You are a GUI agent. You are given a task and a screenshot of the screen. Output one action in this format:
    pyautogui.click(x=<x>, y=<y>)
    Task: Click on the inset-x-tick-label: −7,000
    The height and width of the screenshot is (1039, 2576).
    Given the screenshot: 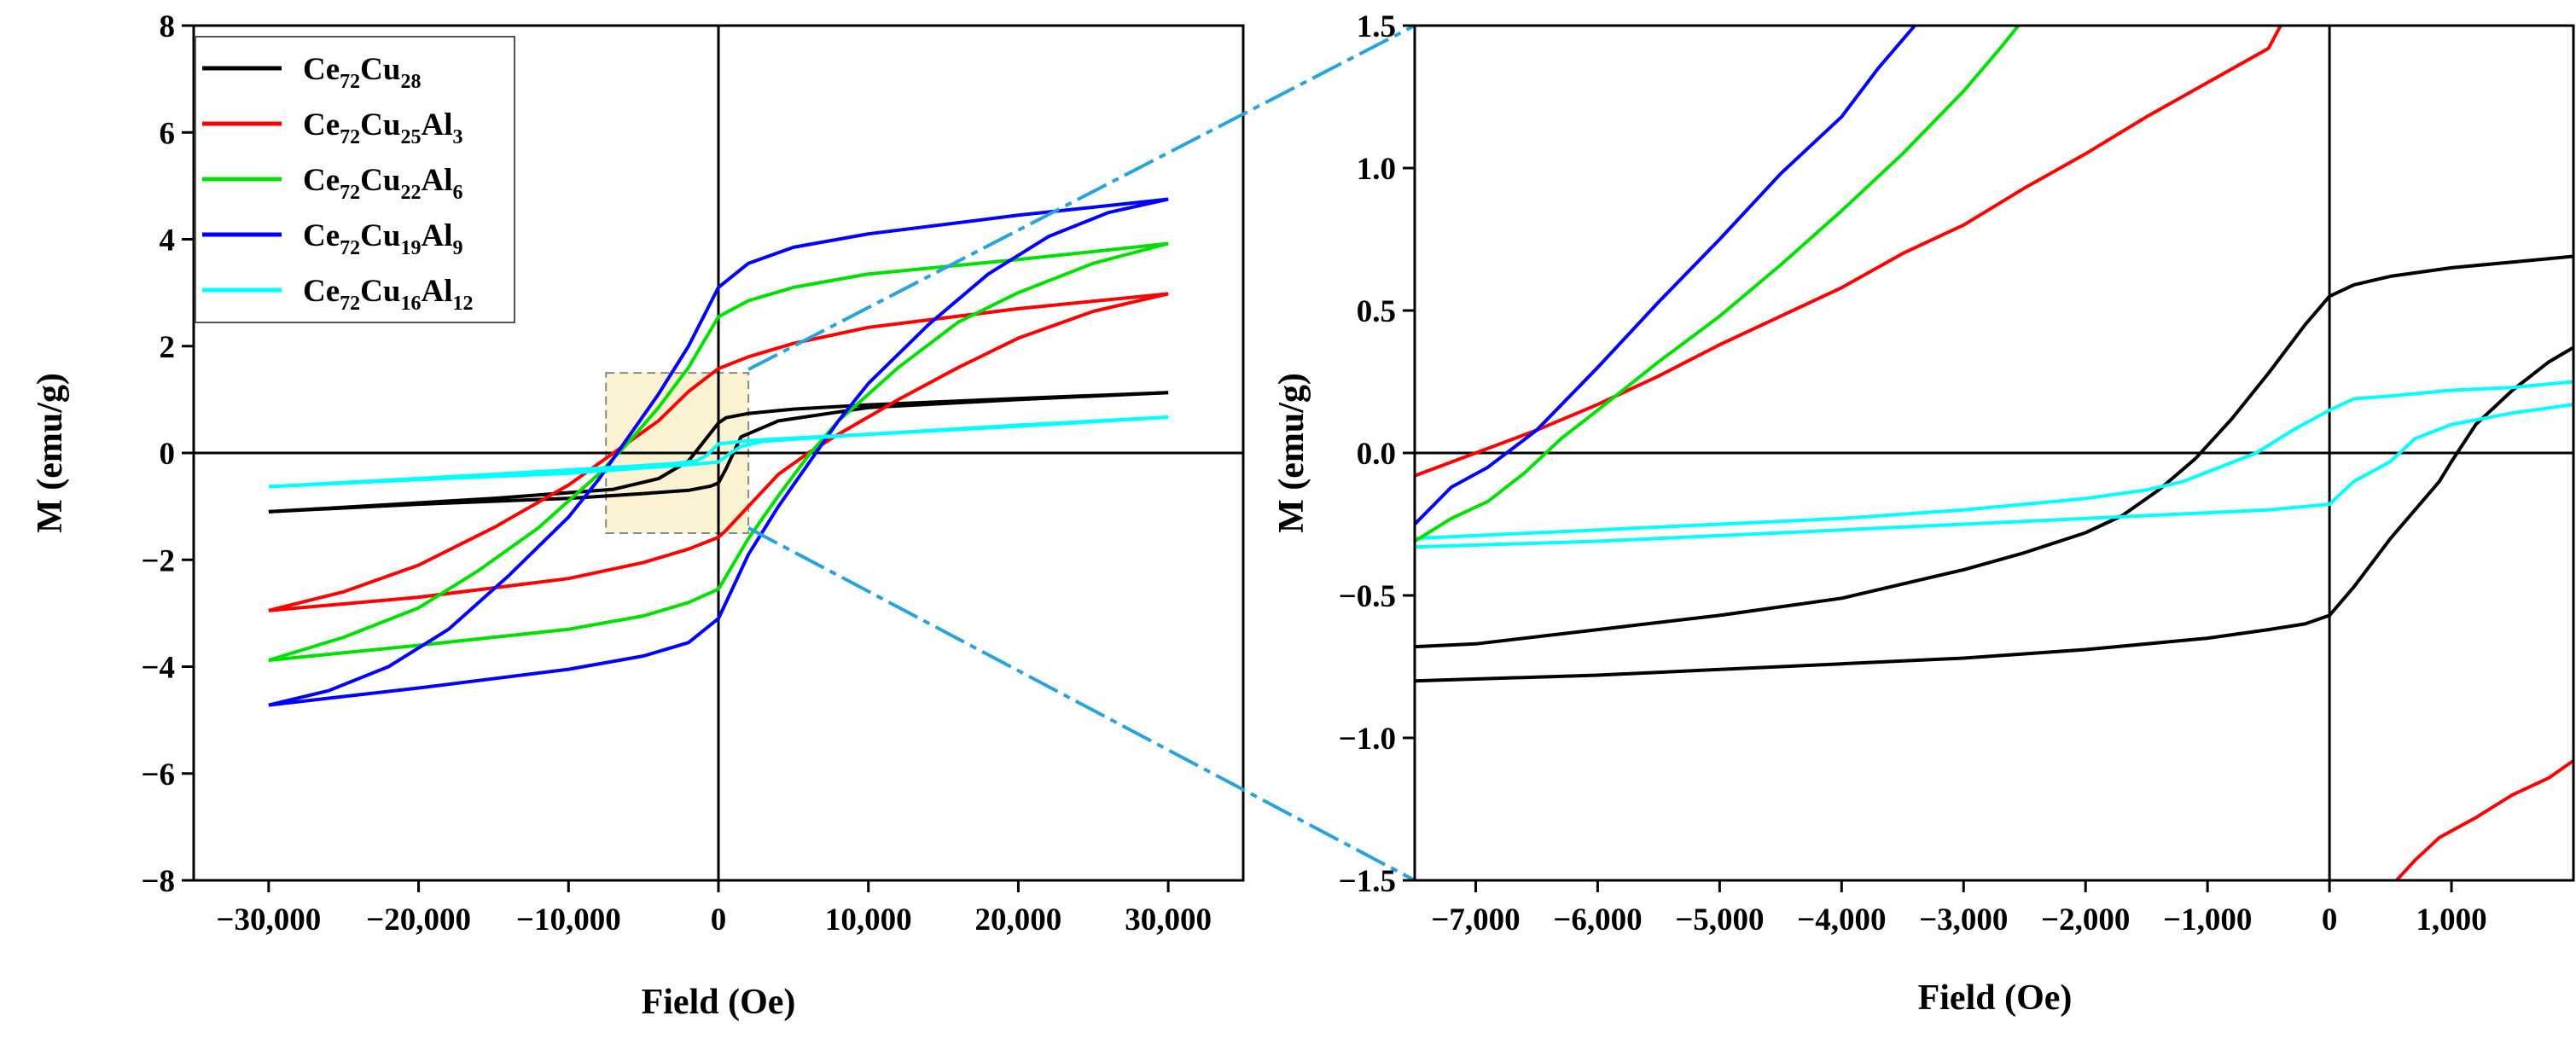 What is the action you would take?
    pyautogui.click(x=1475, y=920)
    